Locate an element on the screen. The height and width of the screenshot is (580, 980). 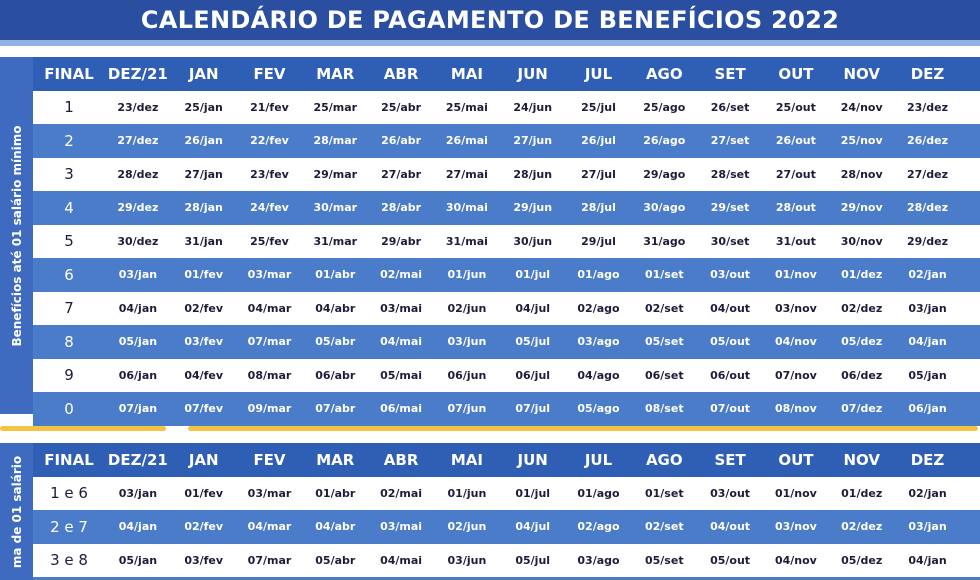
date-cell: 29/nov is located at coordinates (861, 208).